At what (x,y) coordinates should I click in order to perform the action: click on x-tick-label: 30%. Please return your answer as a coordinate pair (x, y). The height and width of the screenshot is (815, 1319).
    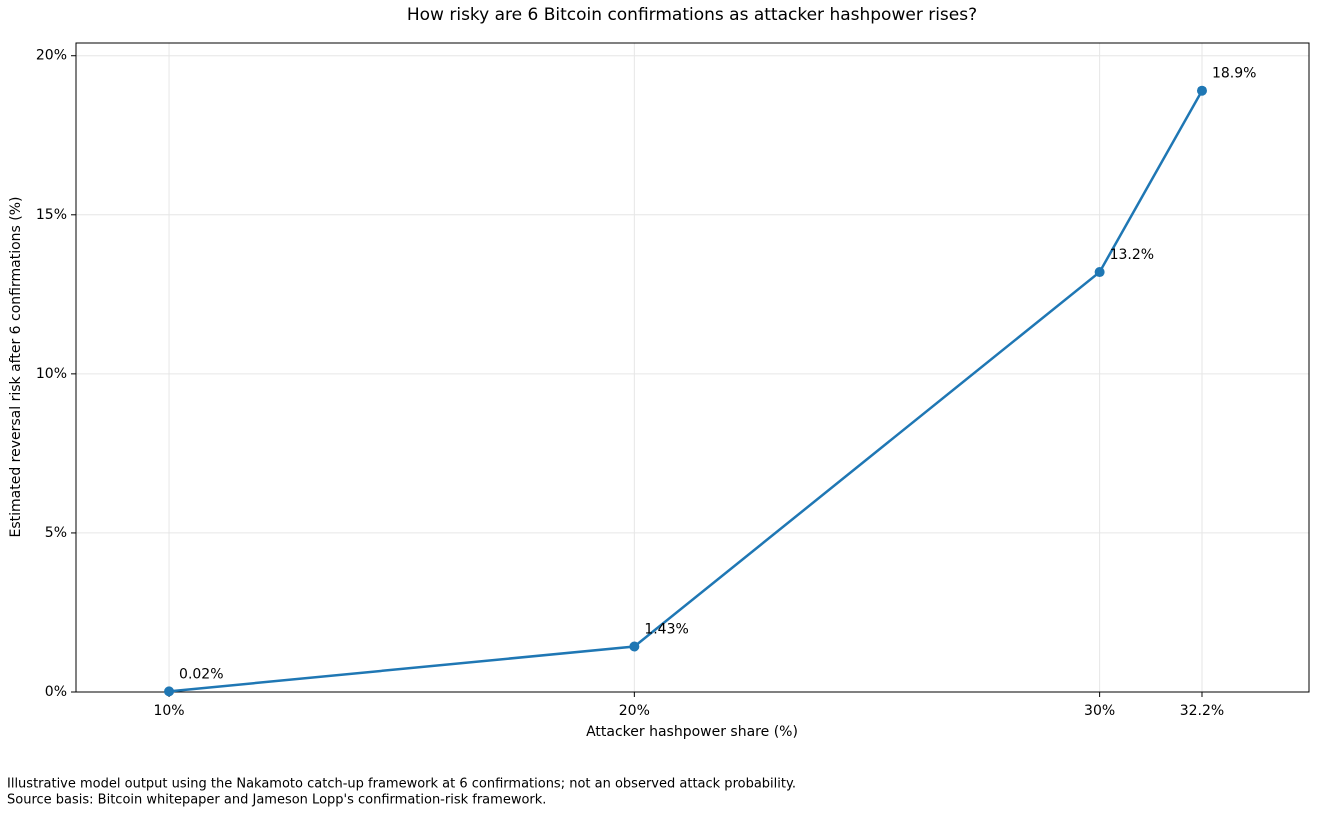
    Looking at the image, I should click on (1099, 711).